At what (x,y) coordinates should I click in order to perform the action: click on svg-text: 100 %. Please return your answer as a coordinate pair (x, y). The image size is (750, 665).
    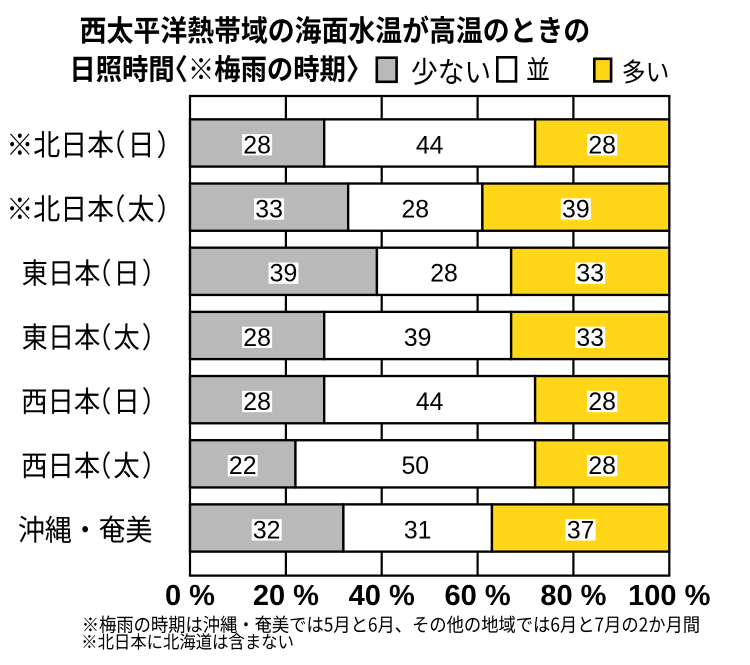
    Looking at the image, I should click on (669, 596).